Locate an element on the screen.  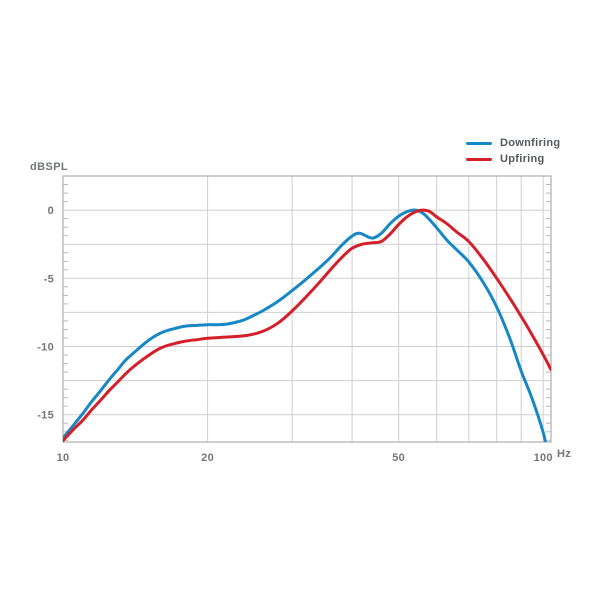
downfiring-line-swatch is located at coordinates (479, 143).